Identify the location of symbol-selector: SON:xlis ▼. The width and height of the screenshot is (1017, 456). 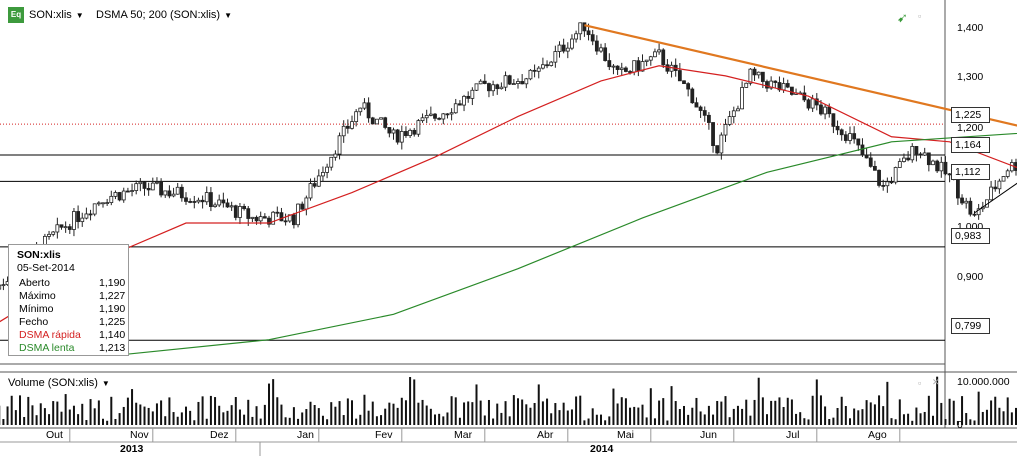
(56, 15).